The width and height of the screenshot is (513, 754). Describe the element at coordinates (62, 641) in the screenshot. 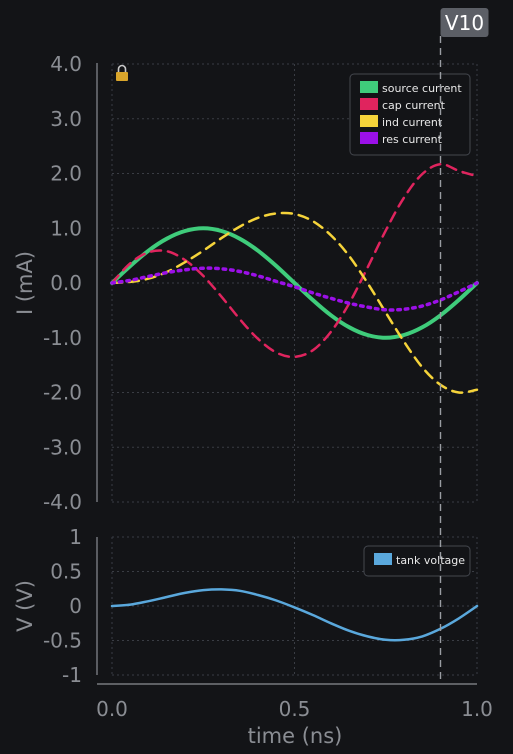

I see `y-tick-label: -0.5` at that location.